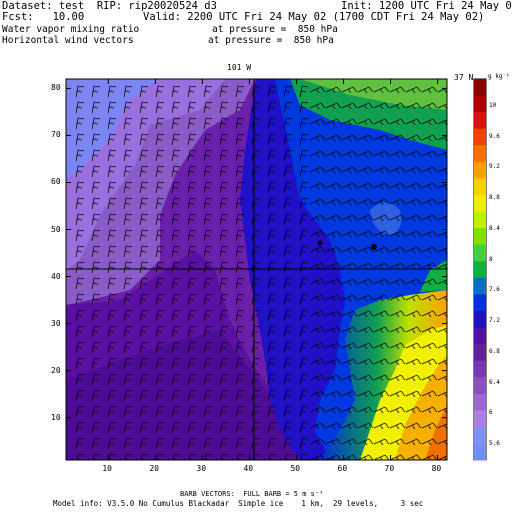 The width and height of the screenshot is (512, 512). I want to click on colorbar-label: 6, so click(491, 413).